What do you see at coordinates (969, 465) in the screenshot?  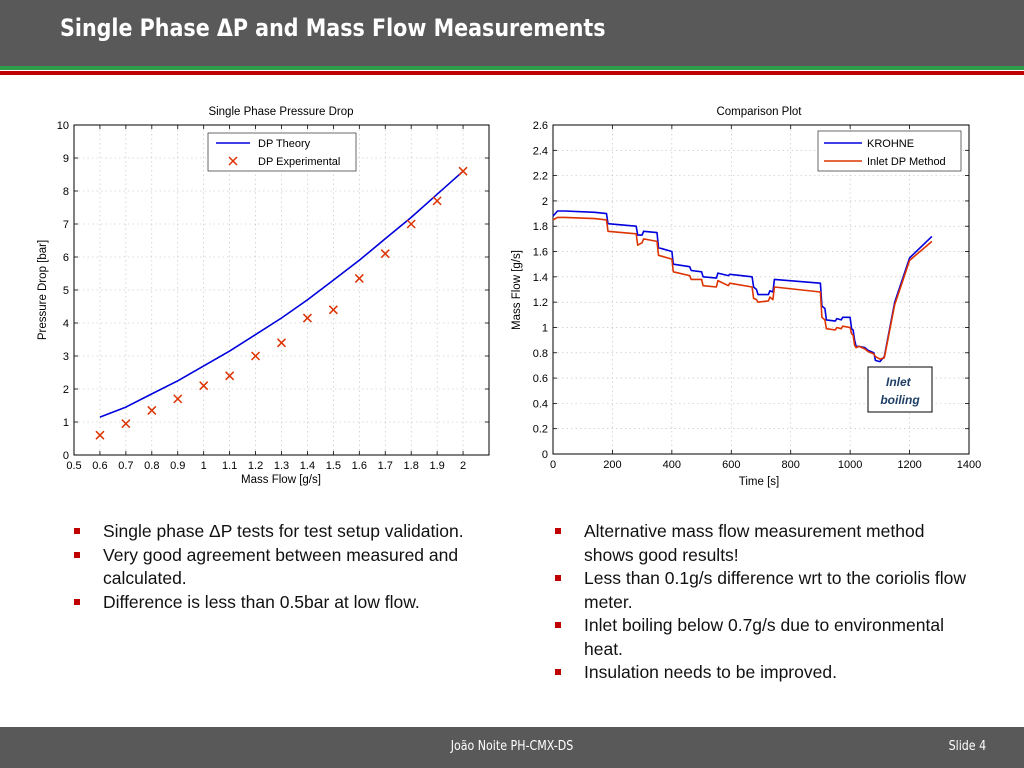 I see `x-tick-label: 1400` at bounding box center [969, 465].